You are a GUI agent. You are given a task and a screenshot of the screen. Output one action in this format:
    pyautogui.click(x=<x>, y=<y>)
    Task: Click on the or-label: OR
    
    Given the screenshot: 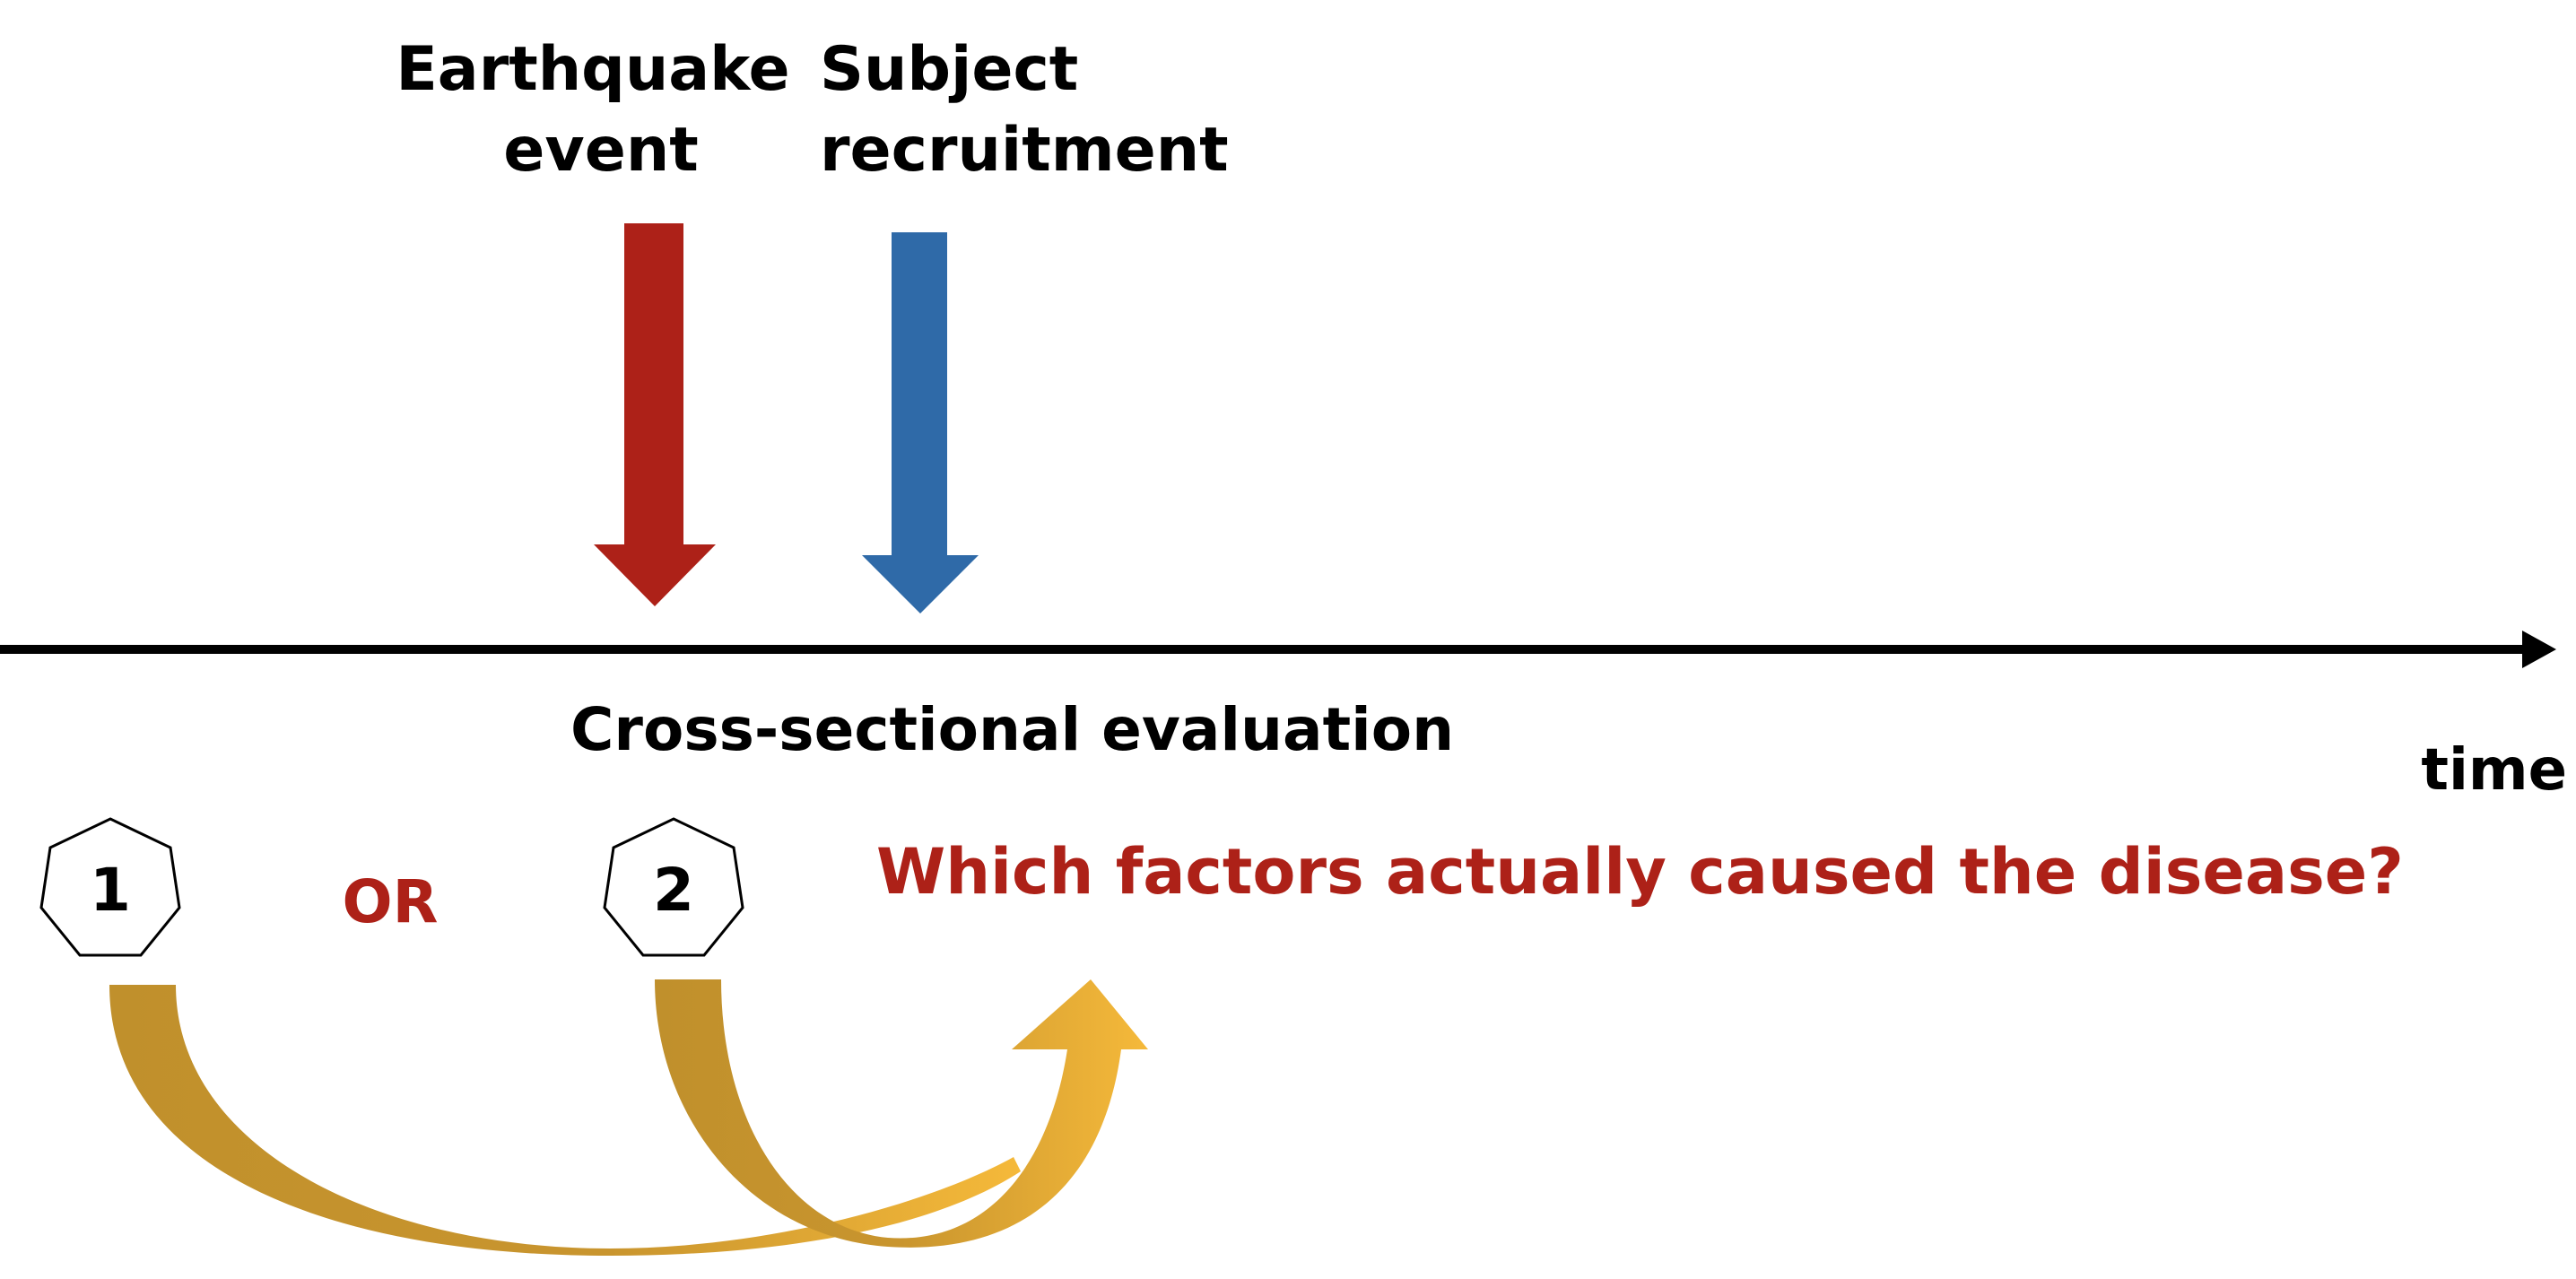 What is the action you would take?
    pyautogui.click(x=391, y=901)
    